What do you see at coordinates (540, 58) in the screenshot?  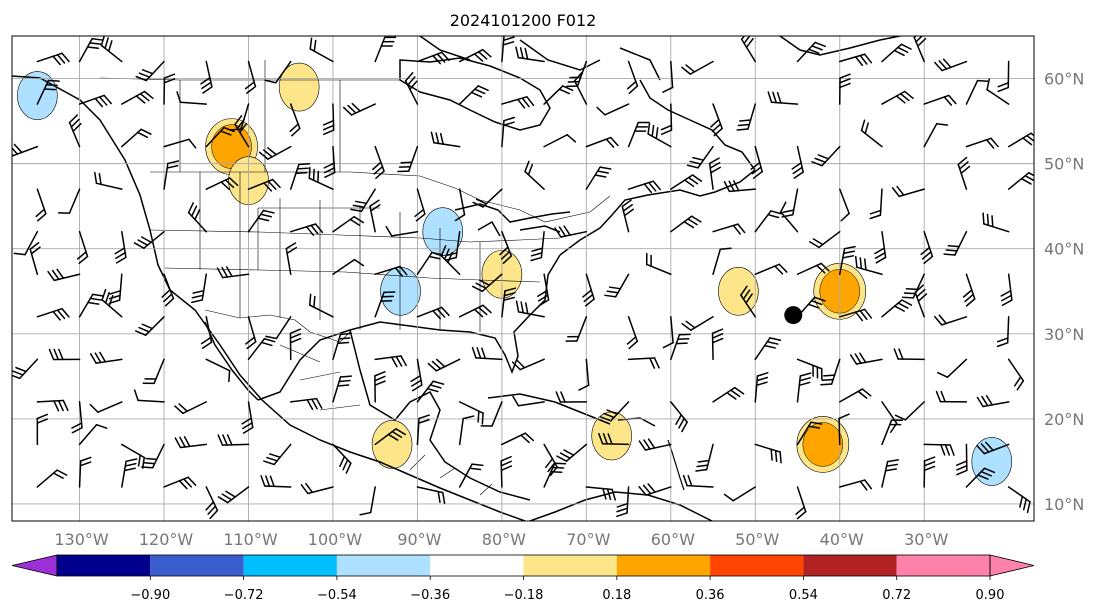 I see `arctic-islands` at bounding box center [540, 58].